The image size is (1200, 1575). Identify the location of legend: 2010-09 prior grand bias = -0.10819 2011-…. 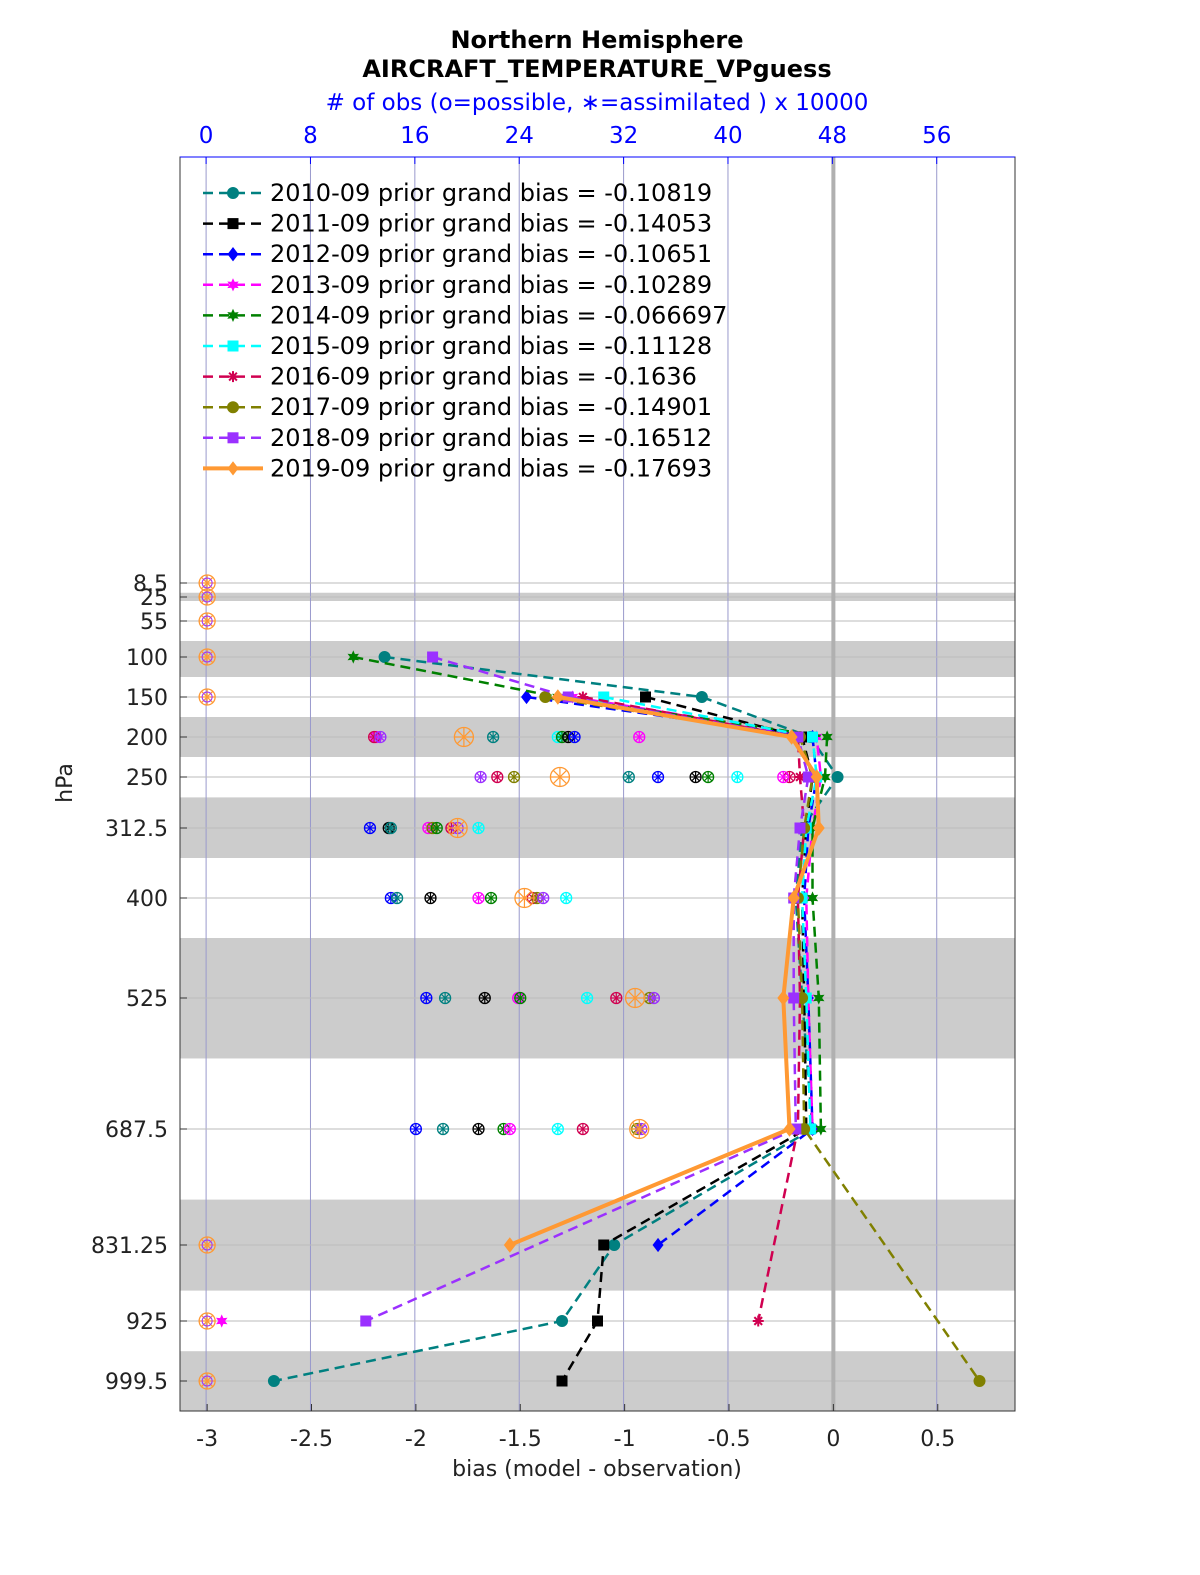
(465, 330).